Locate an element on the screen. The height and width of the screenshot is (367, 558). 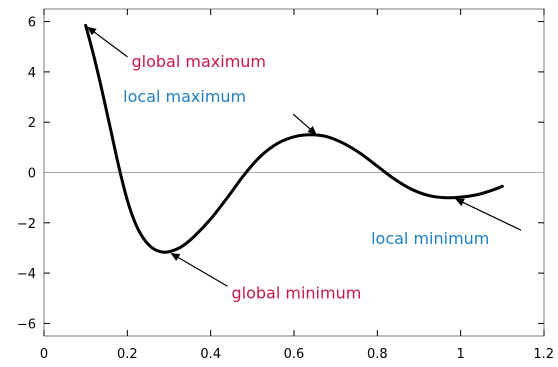
x-tick-label: 0.4 is located at coordinates (210, 354).